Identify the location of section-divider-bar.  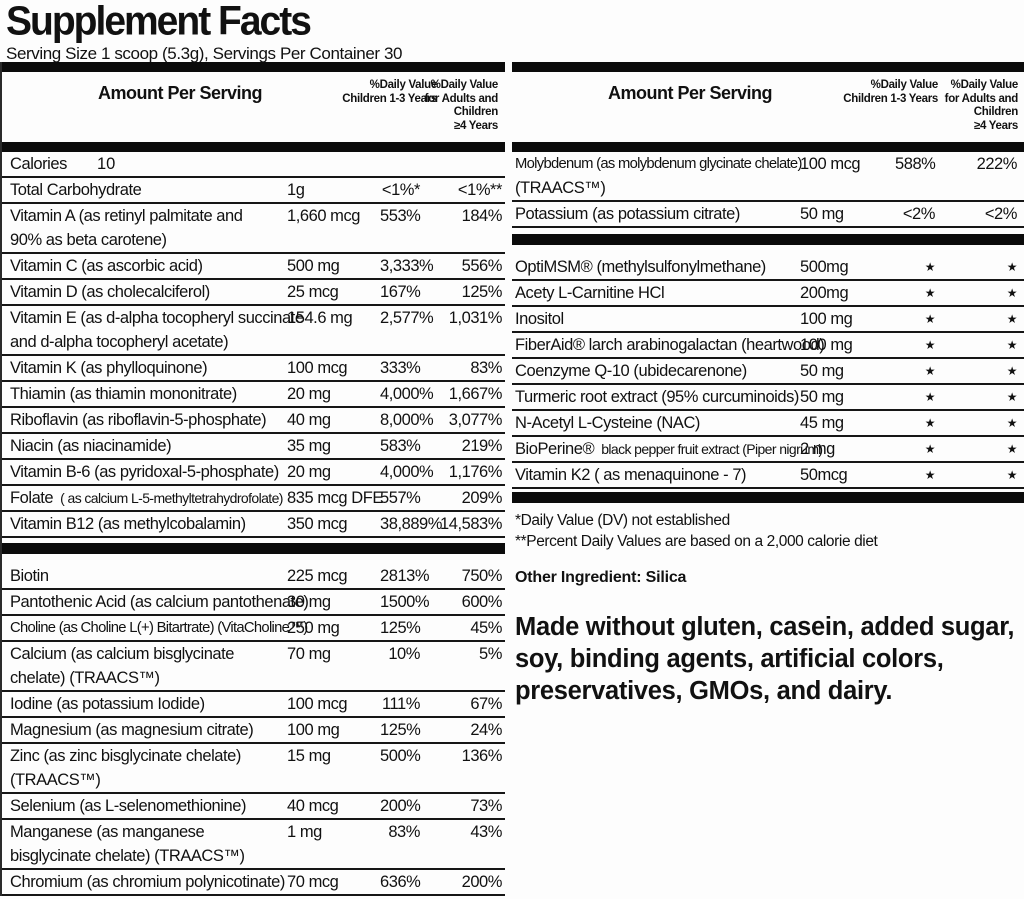
(768, 497).